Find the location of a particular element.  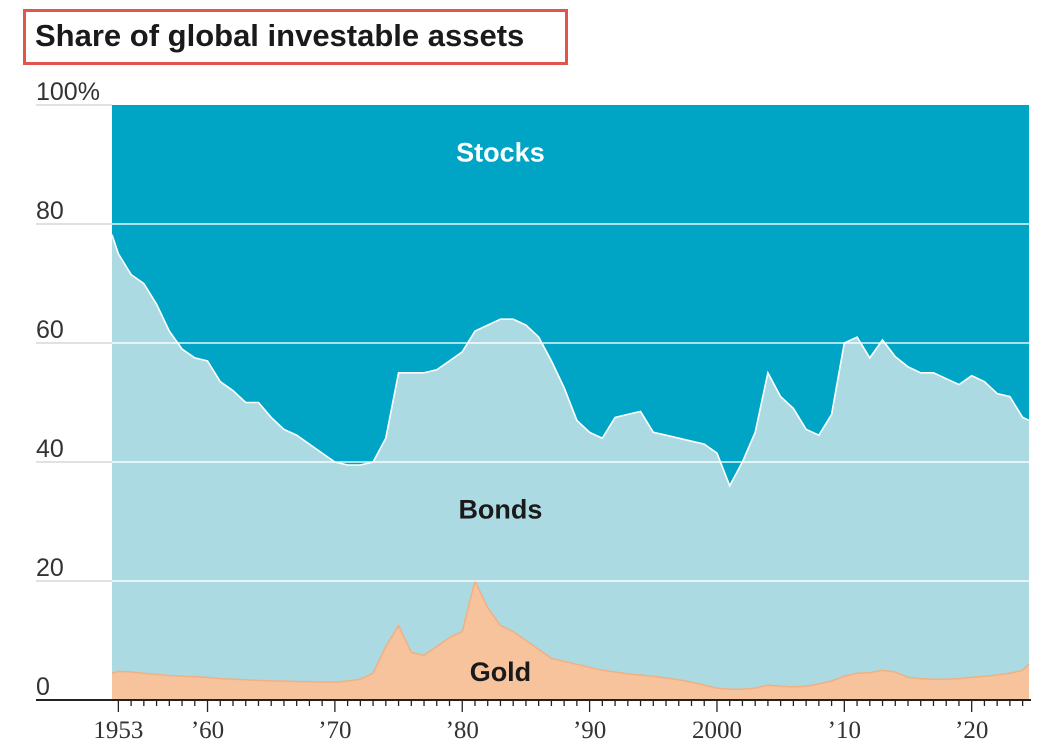

x-tick-label-2000: 2000 is located at coordinates (717, 730).